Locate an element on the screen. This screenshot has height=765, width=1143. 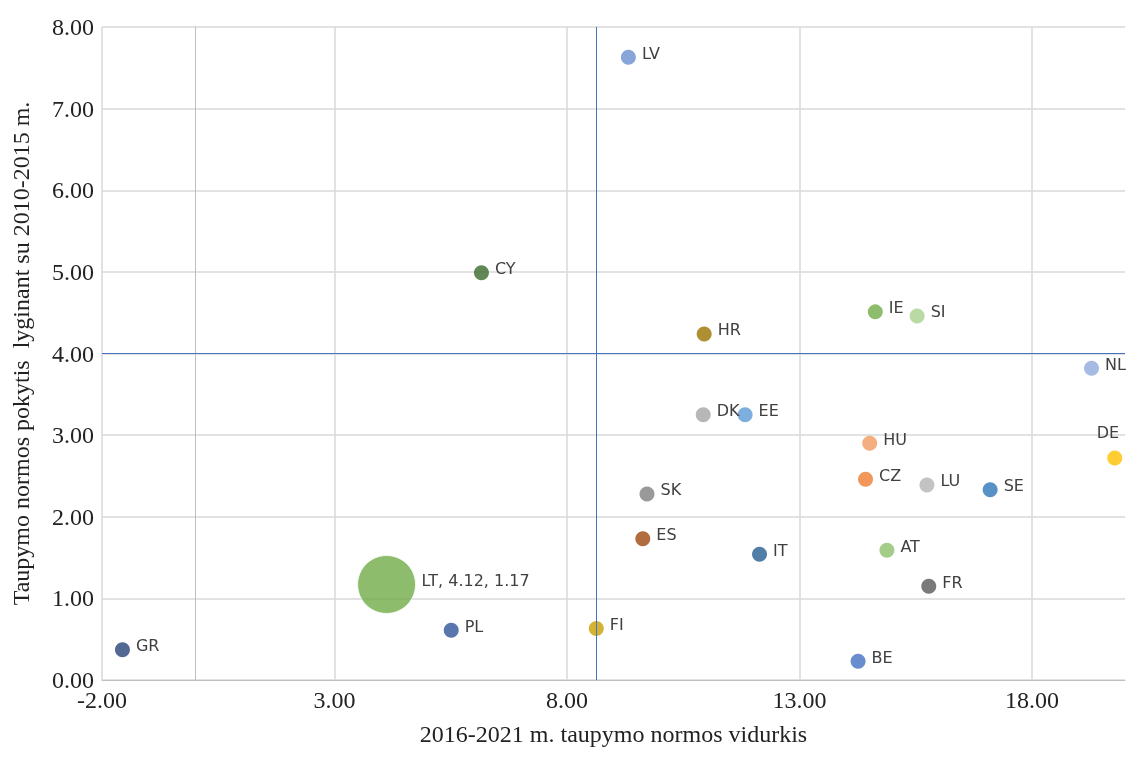
annotation: CZ is located at coordinates (890, 475).